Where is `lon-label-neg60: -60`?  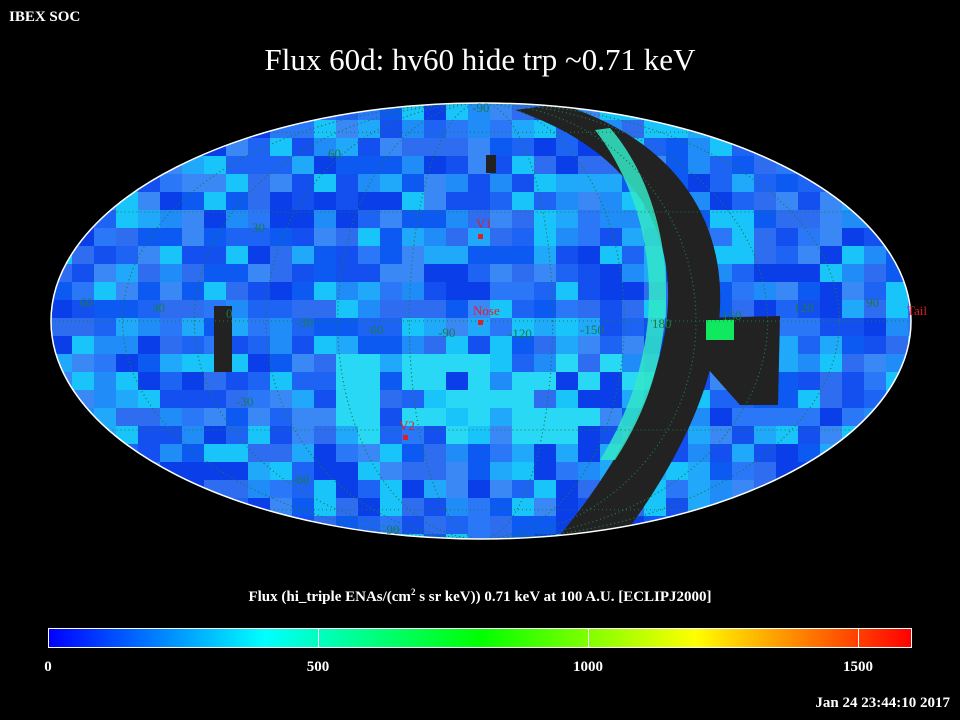 lon-label-neg60: -60 is located at coordinates (374, 329).